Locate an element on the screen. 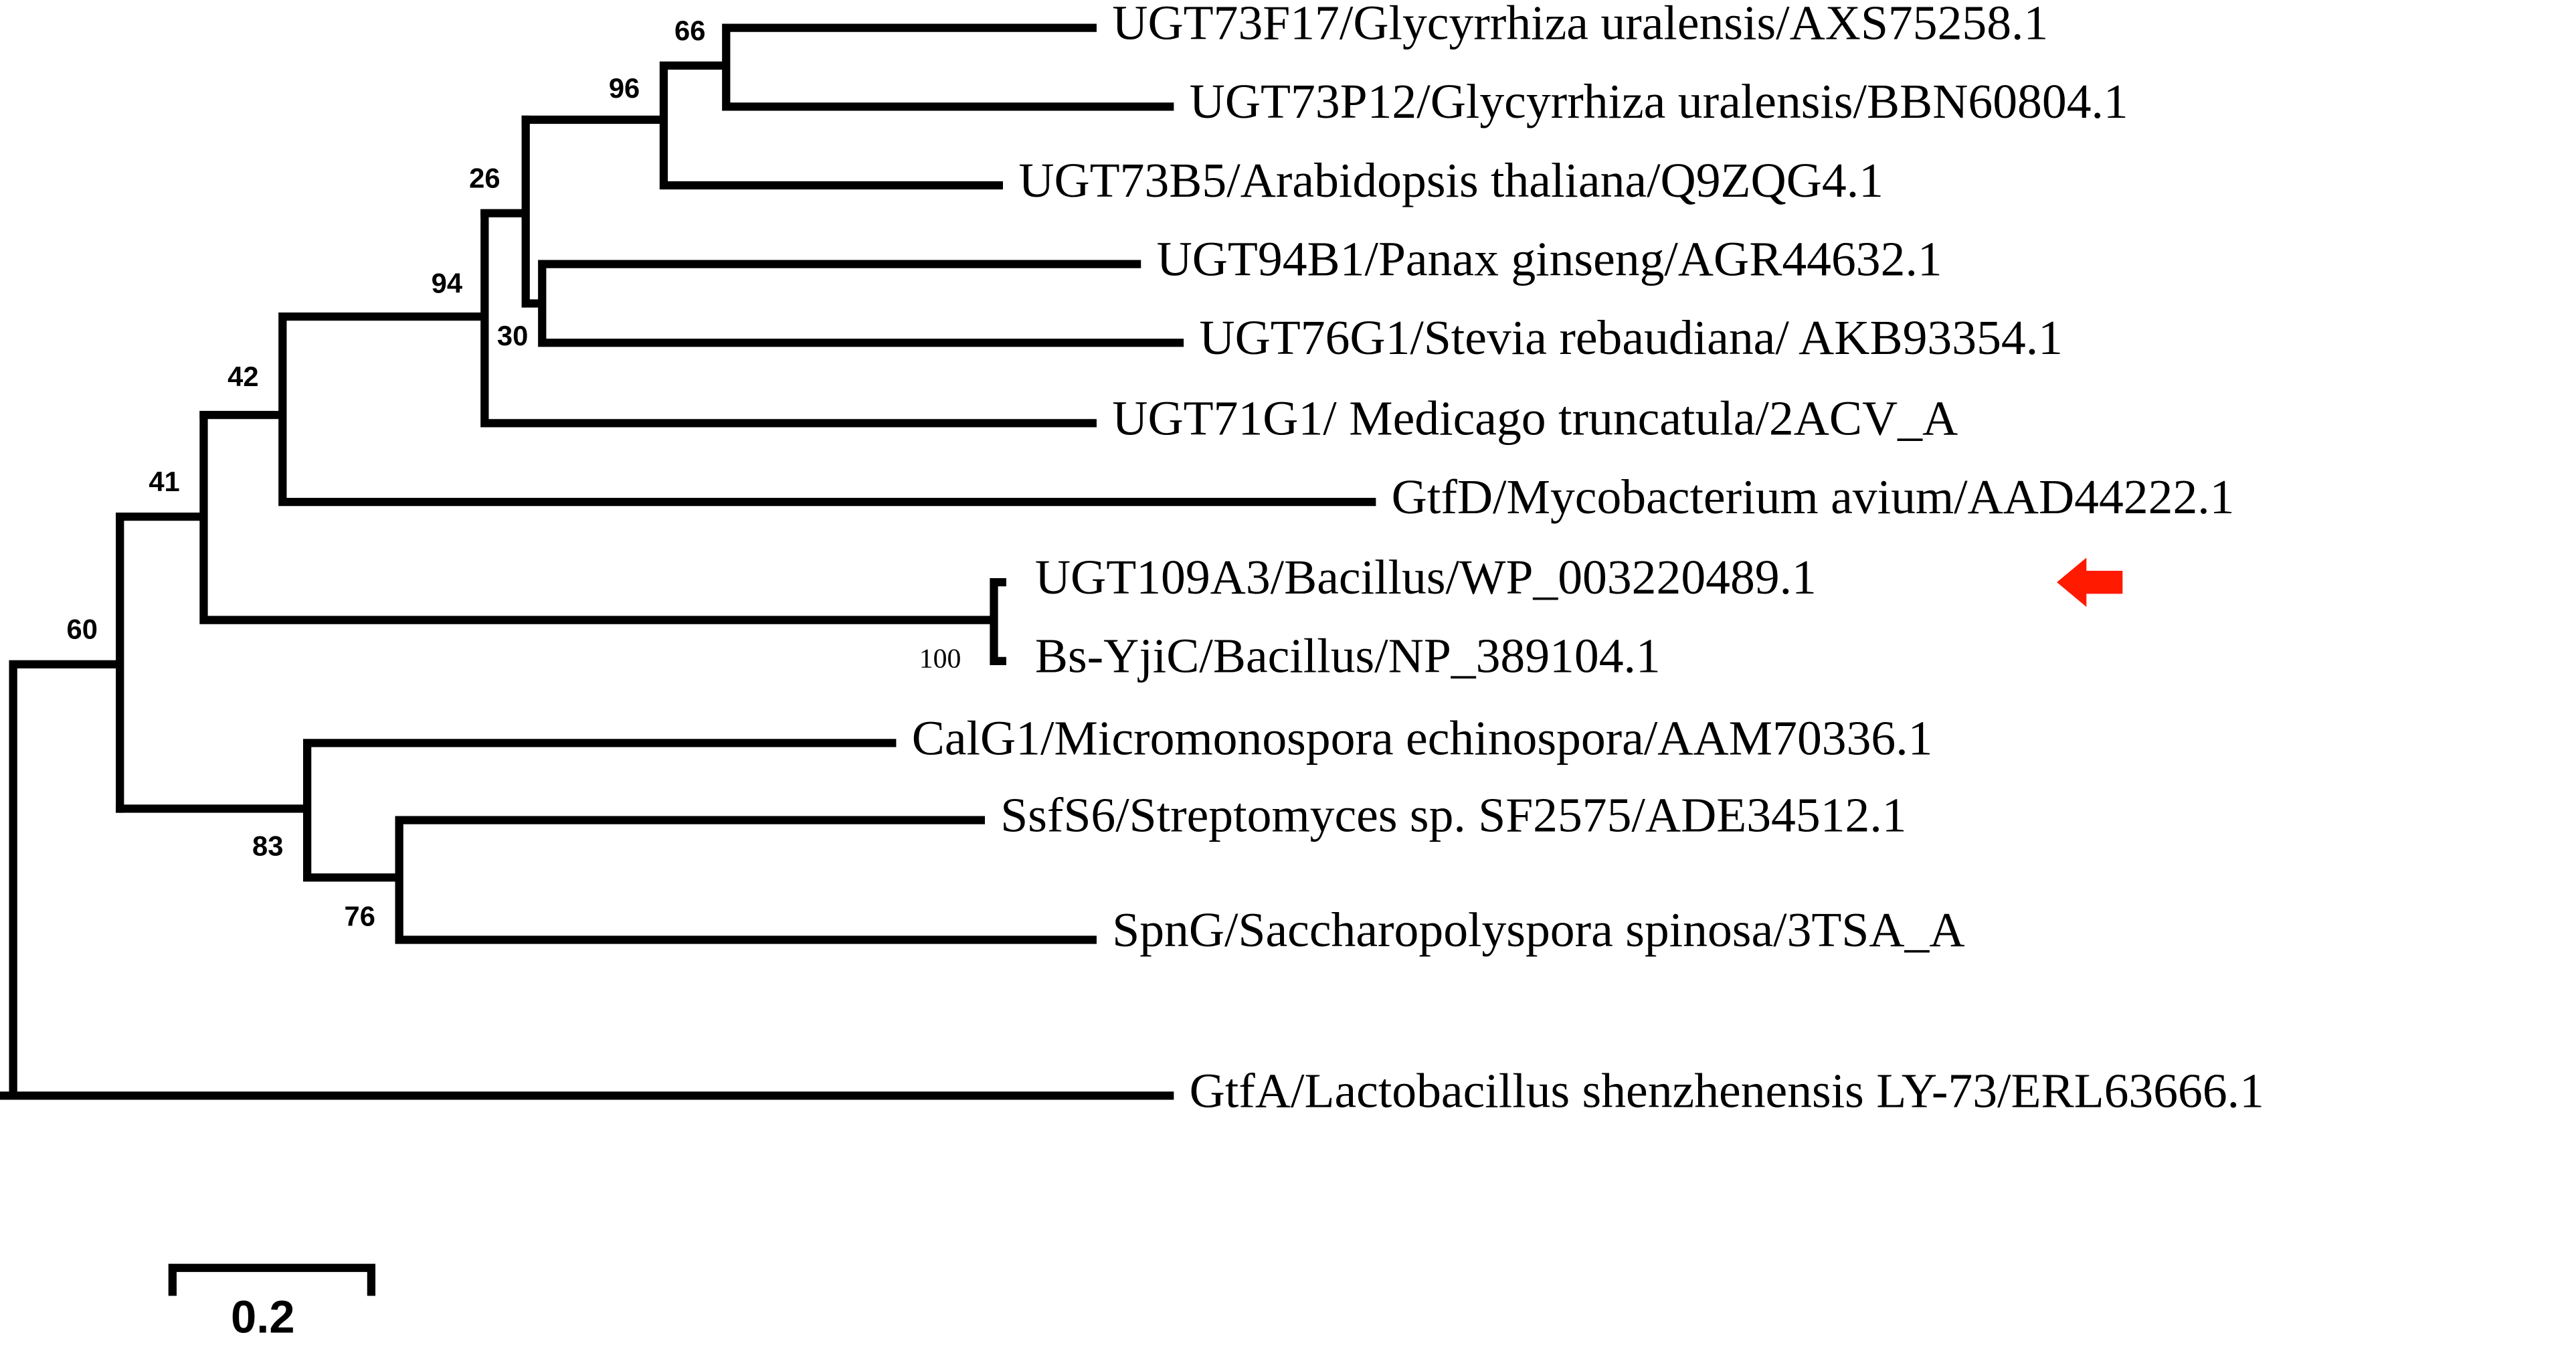 The width and height of the screenshot is (2576, 1345). bootstrap-value: 94 is located at coordinates (447, 283).